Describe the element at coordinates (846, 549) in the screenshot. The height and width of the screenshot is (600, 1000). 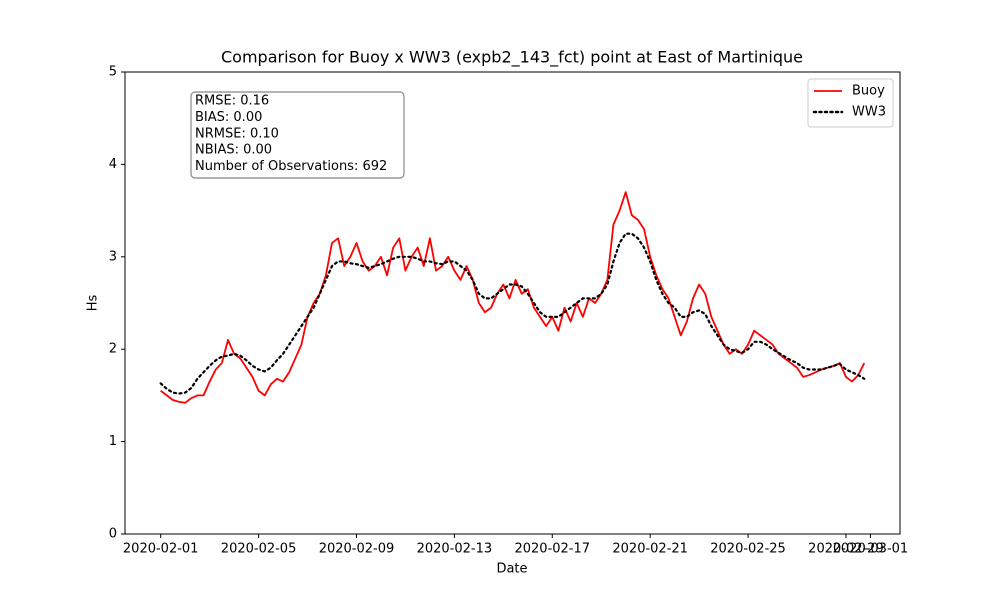
I see `x-tick-label: 2020-02-29` at that location.